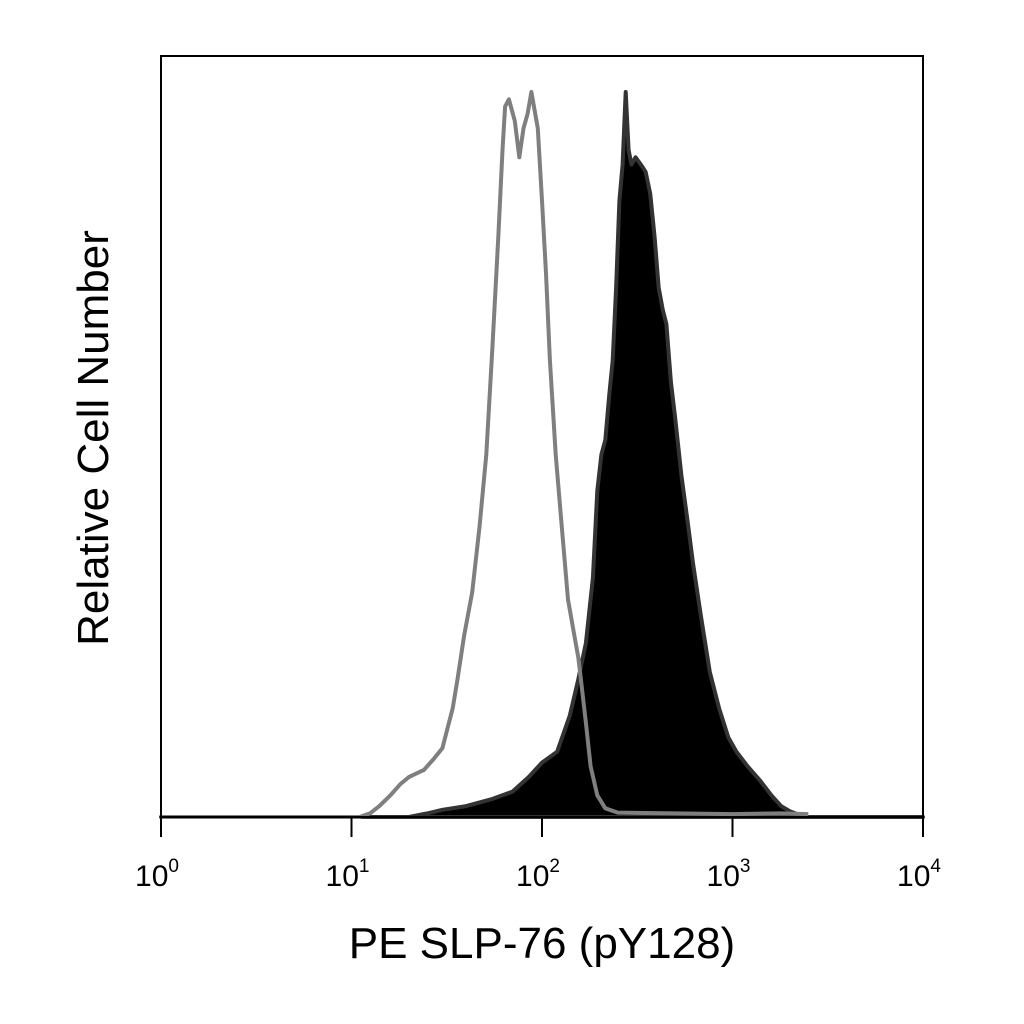 The height and width of the screenshot is (1024, 1024). I want to click on x-tick-label-3: 10³, so click(729, 874).